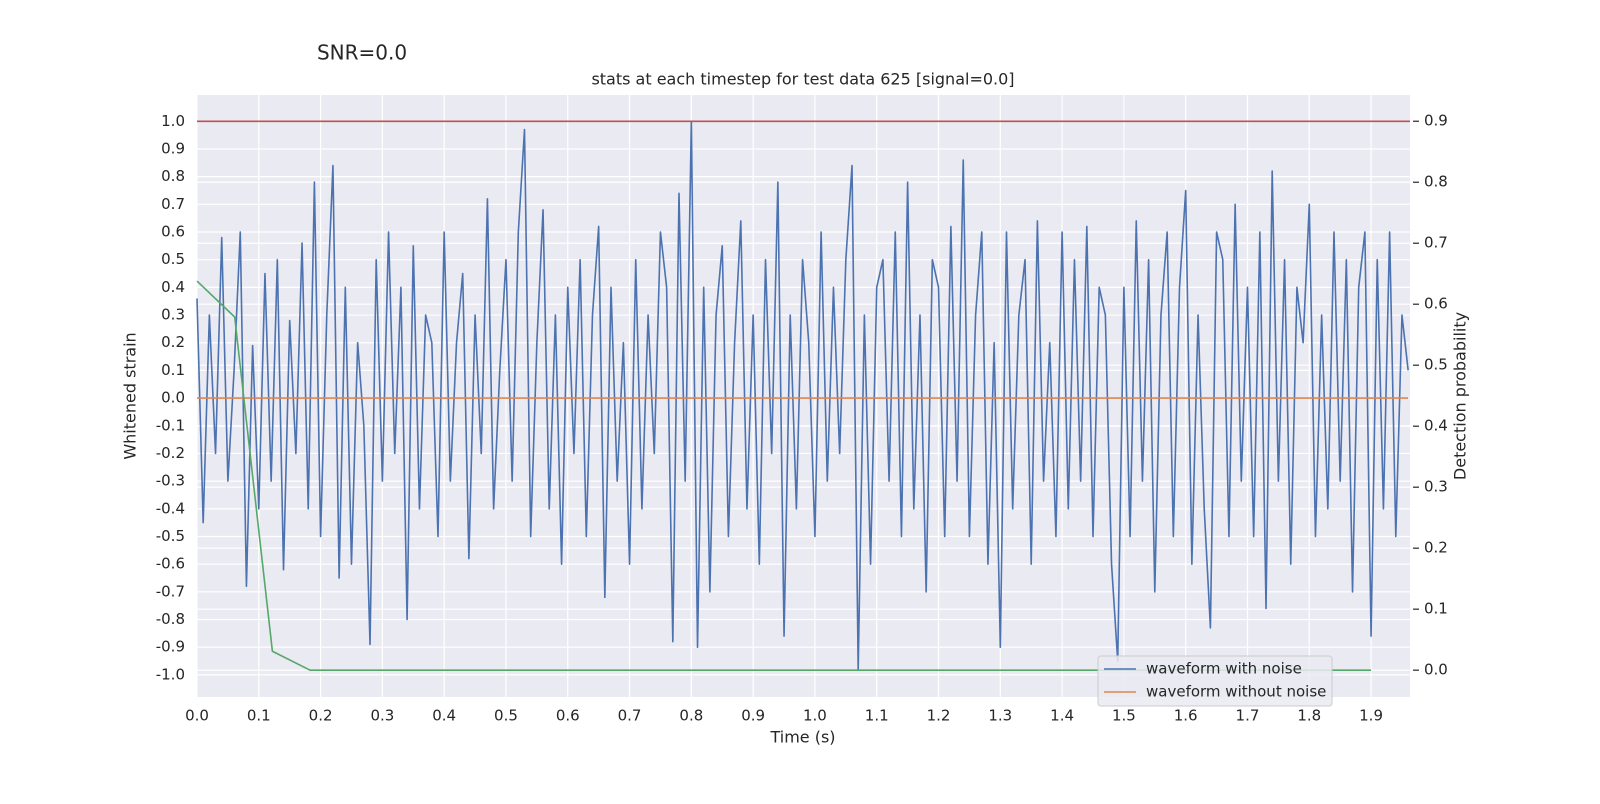 The width and height of the screenshot is (1600, 804). Describe the element at coordinates (259, 716) in the screenshot. I see `x-tick-label: 0.1` at that location.